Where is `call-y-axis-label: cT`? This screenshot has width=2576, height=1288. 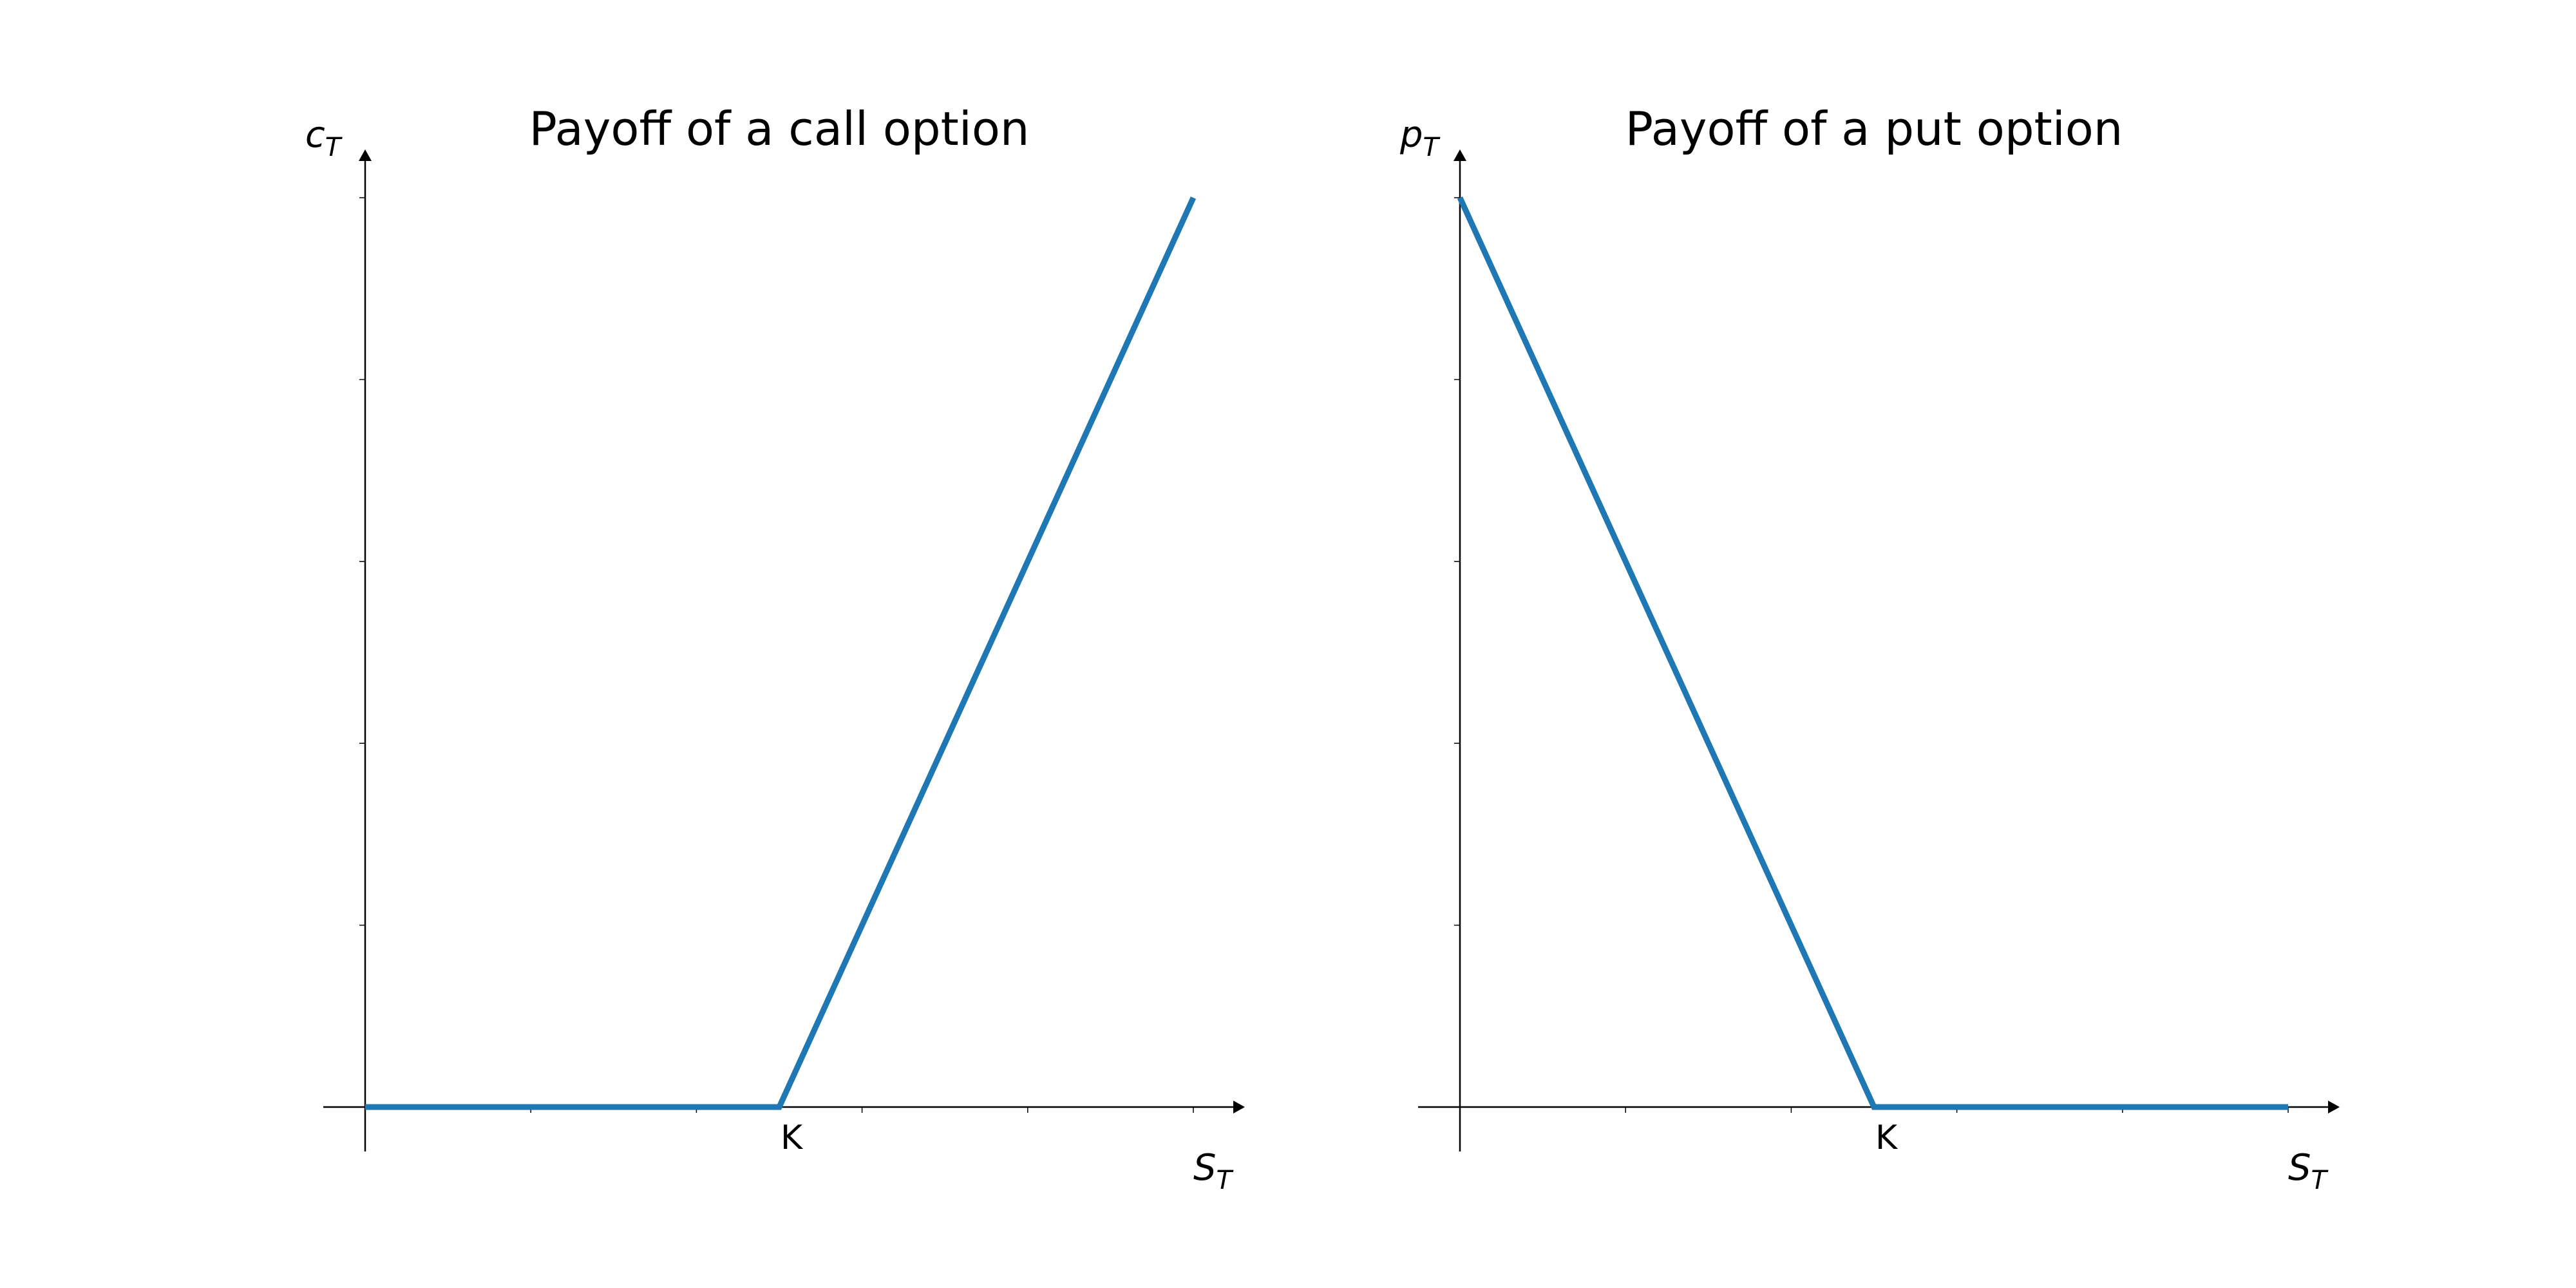 call-y-axis-label: cT is located at coordinates (324, 138).